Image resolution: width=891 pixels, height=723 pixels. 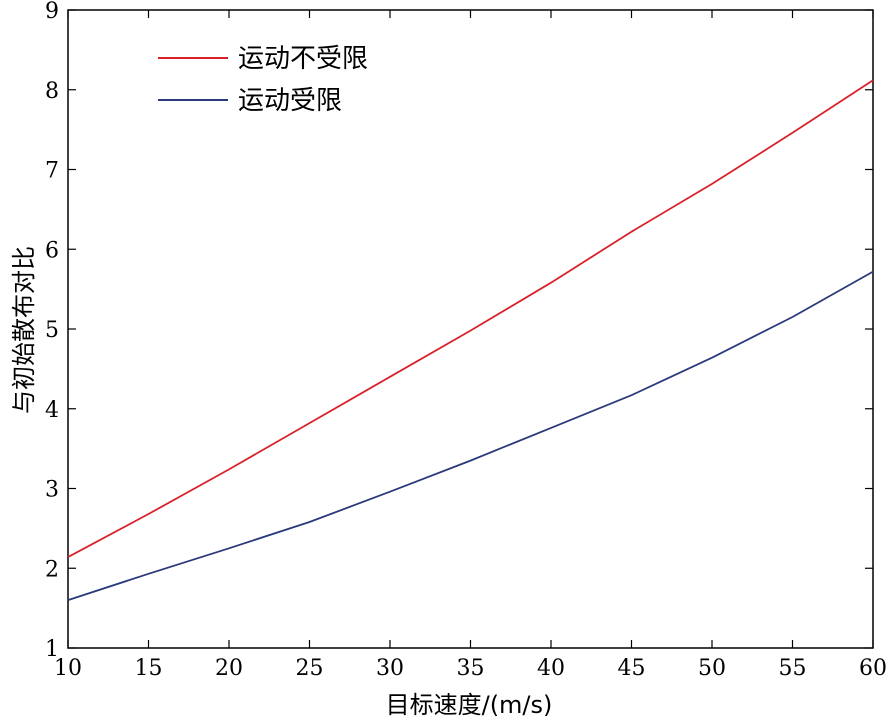 What do you see at coordinates (793, 668) in the screenshot?
I see `x-tick-label: 55` at bounding box center [793, 668].